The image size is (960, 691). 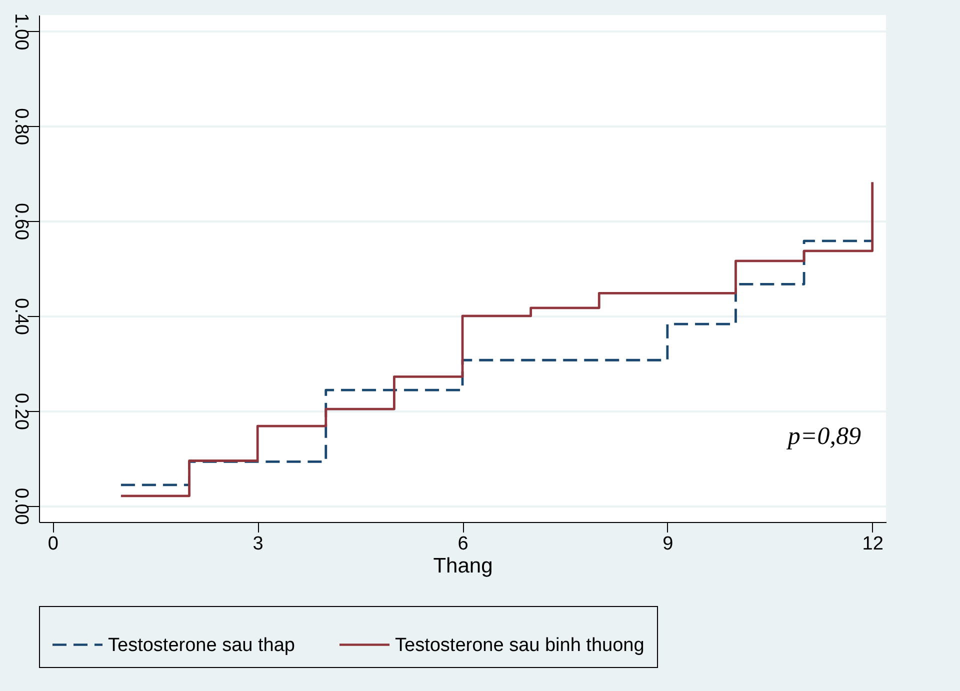 I want to click on x-tick-label: 12, so click(x=873, y=544).